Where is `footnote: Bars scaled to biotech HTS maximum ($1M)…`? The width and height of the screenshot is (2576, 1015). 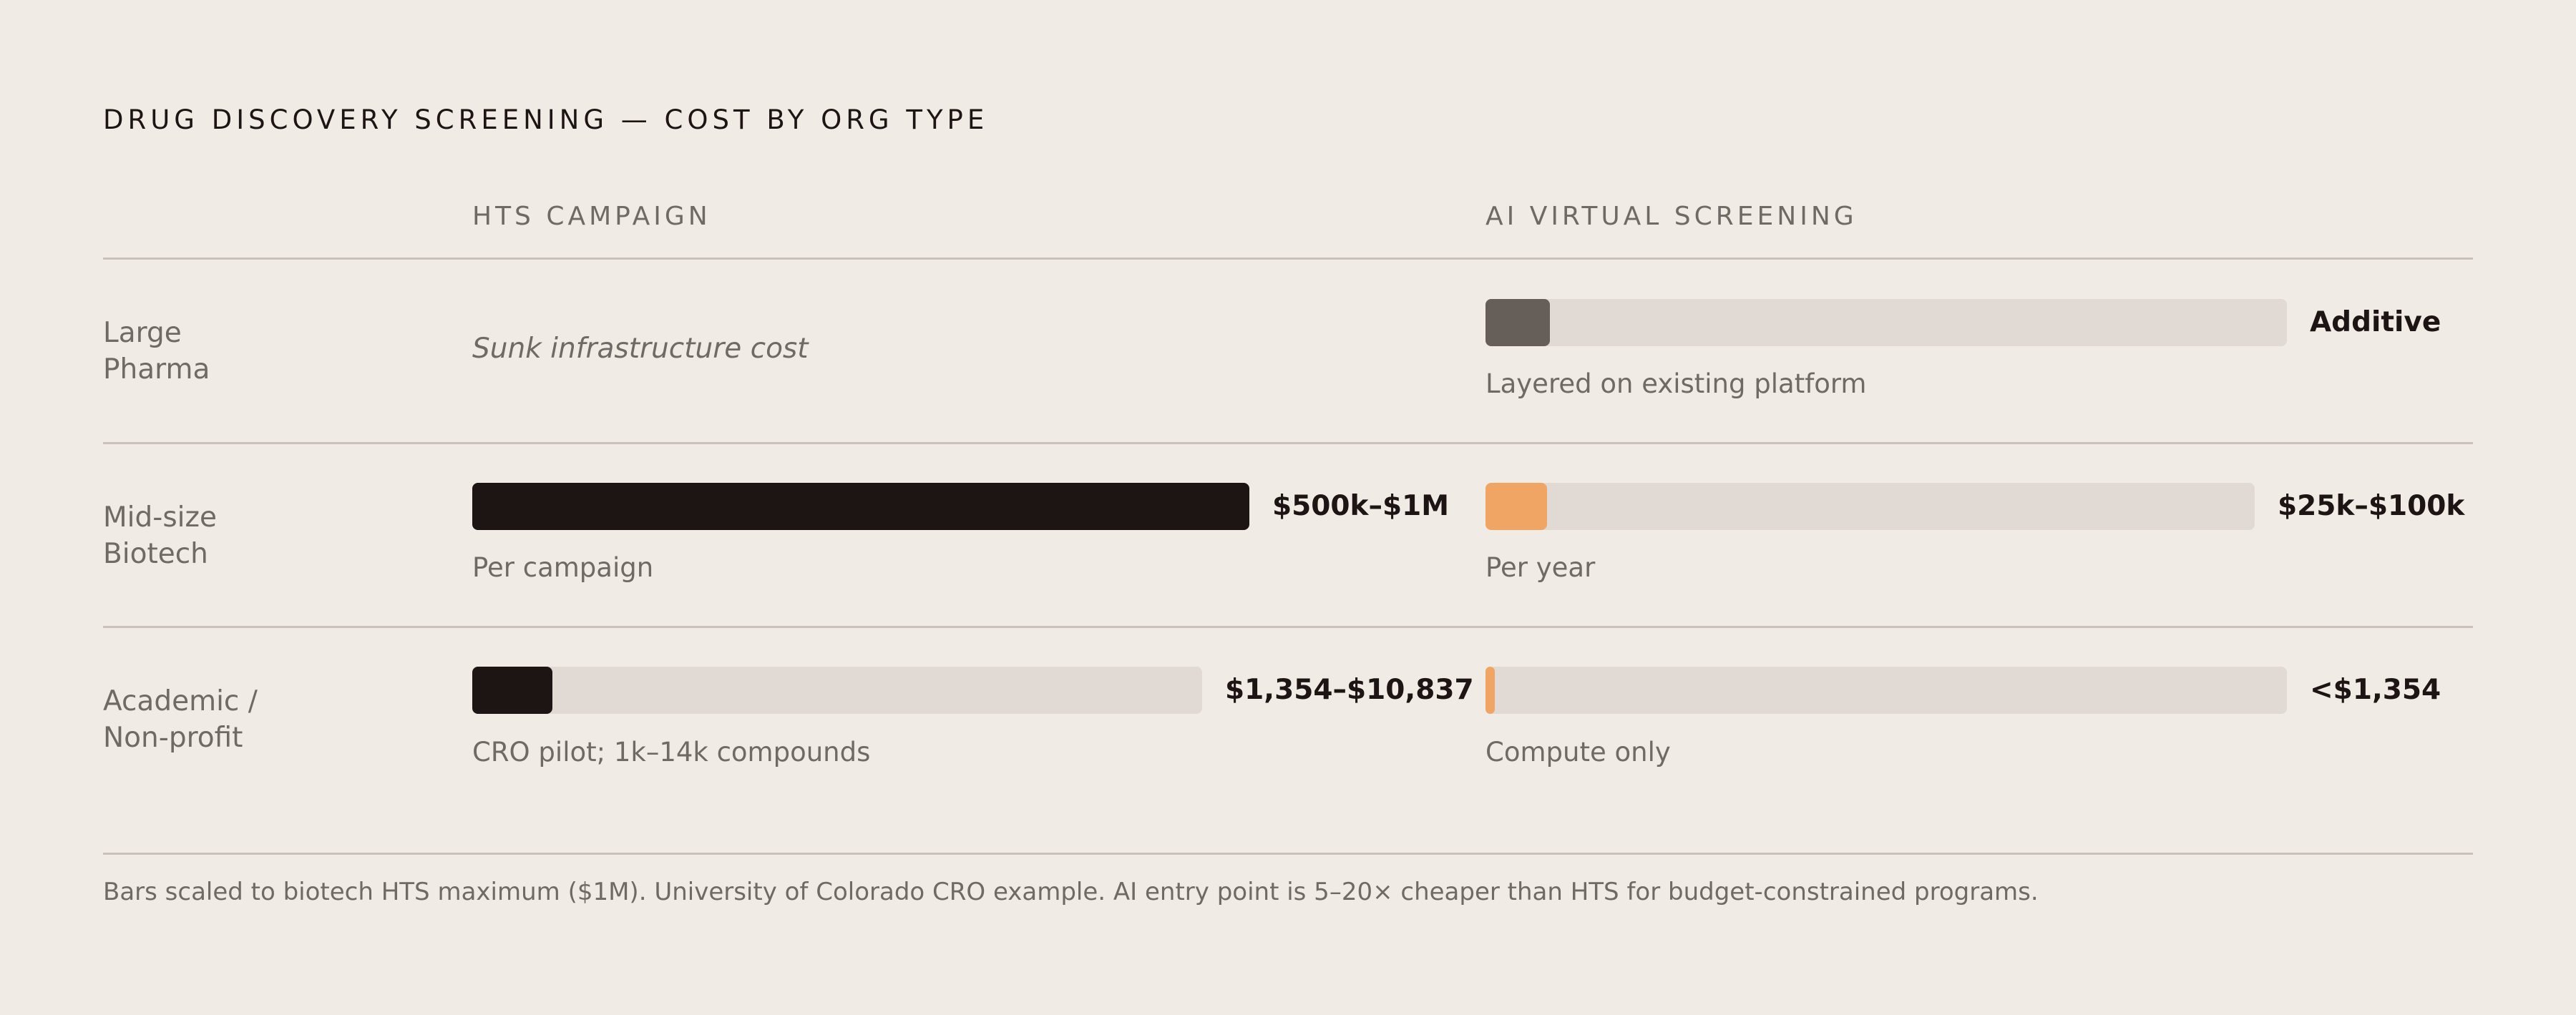
footnote: Bars scaled to biotech HTS maximum ($1M)… is located at coordinates (1071, 892).